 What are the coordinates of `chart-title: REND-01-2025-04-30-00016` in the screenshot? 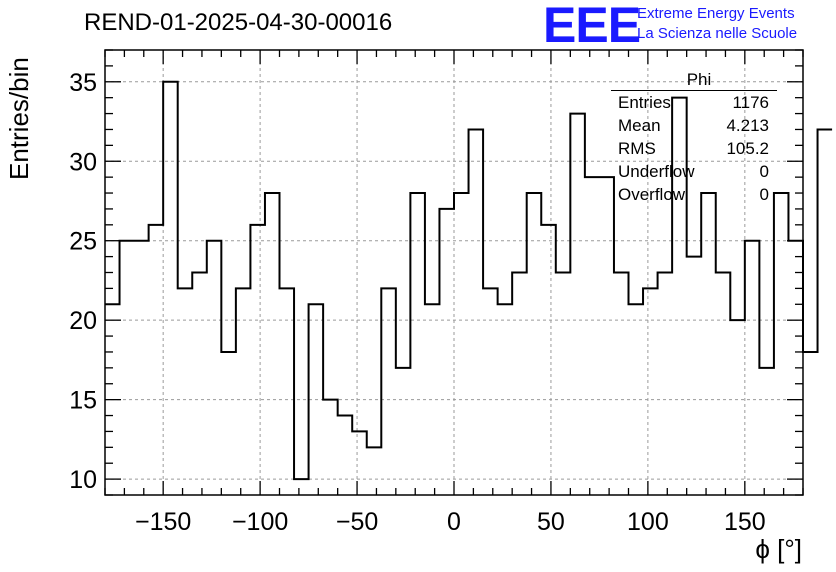 It's located at (238, 22).